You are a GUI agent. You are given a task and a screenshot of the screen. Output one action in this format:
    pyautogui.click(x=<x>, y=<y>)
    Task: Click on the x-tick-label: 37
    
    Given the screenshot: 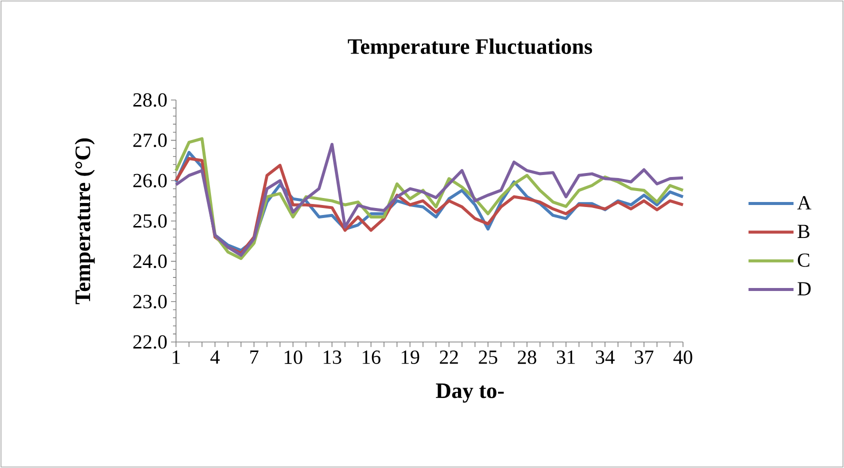 What is the action you would take?
    pyautogui.click(x=644, y=357)
    